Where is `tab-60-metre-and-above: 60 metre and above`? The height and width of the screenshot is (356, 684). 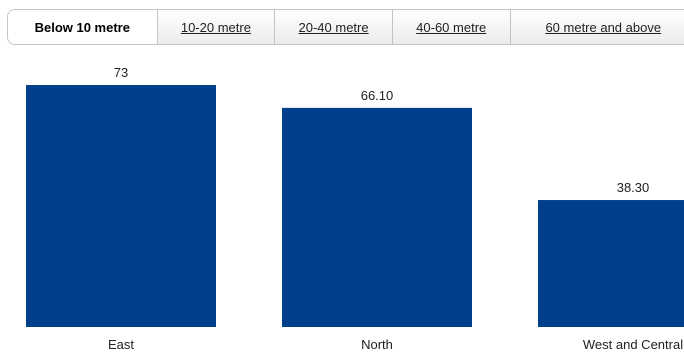 tab-60-metre-and-above: 60 metre and above is located at coordinates (603, 27).